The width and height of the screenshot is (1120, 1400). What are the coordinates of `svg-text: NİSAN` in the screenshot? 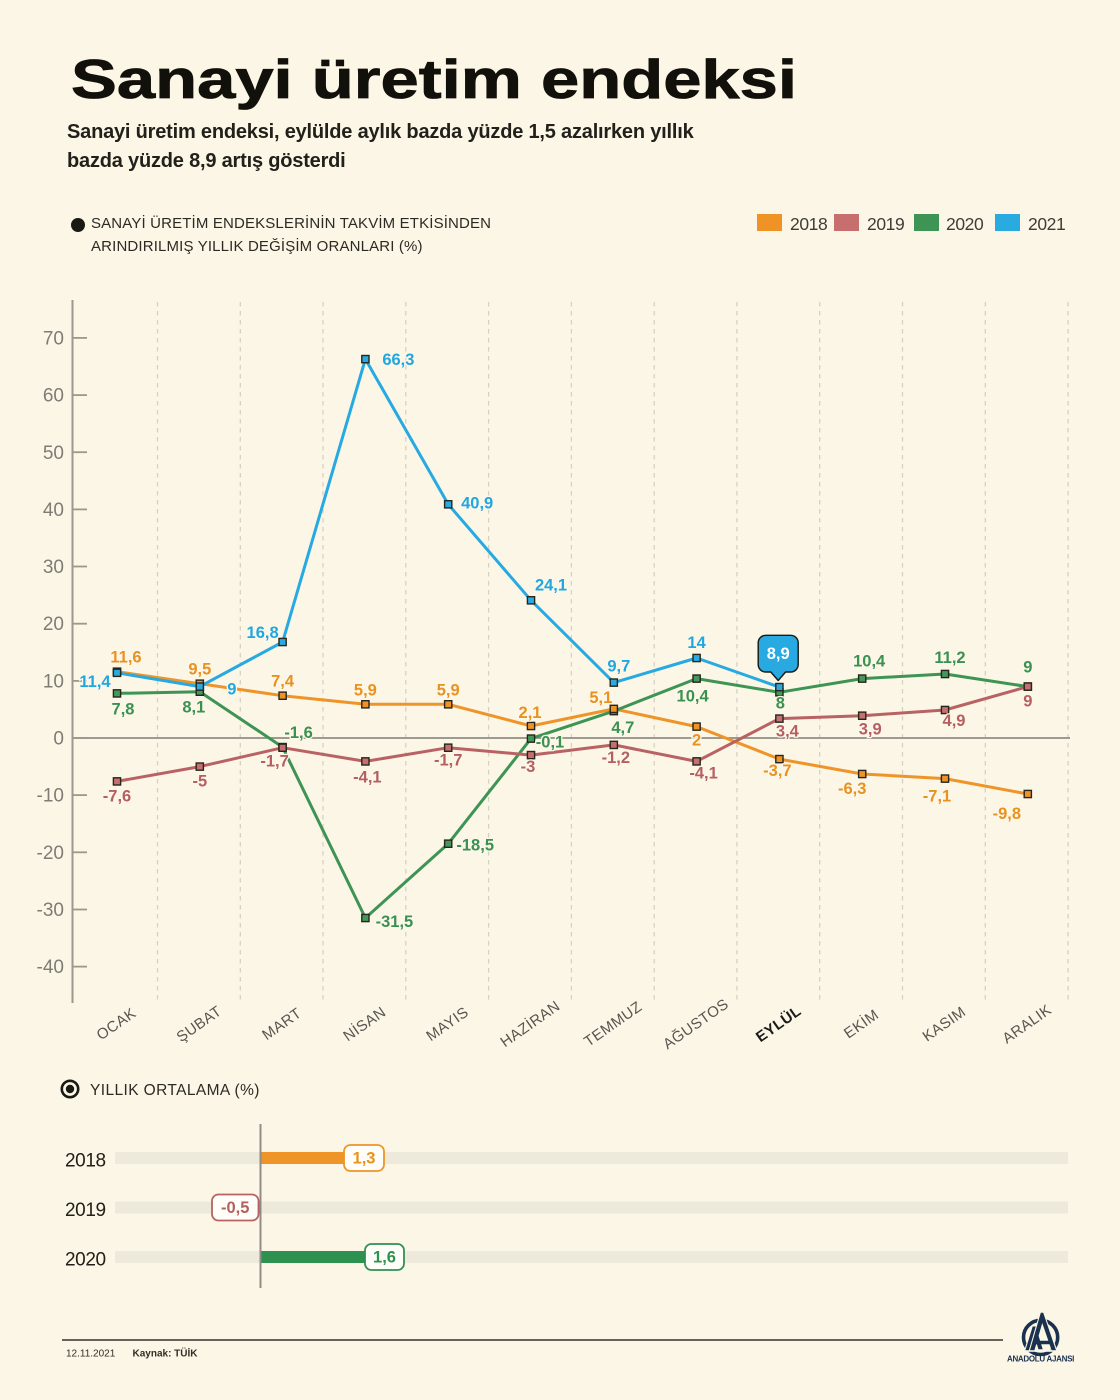 It's located at (365, 1024).